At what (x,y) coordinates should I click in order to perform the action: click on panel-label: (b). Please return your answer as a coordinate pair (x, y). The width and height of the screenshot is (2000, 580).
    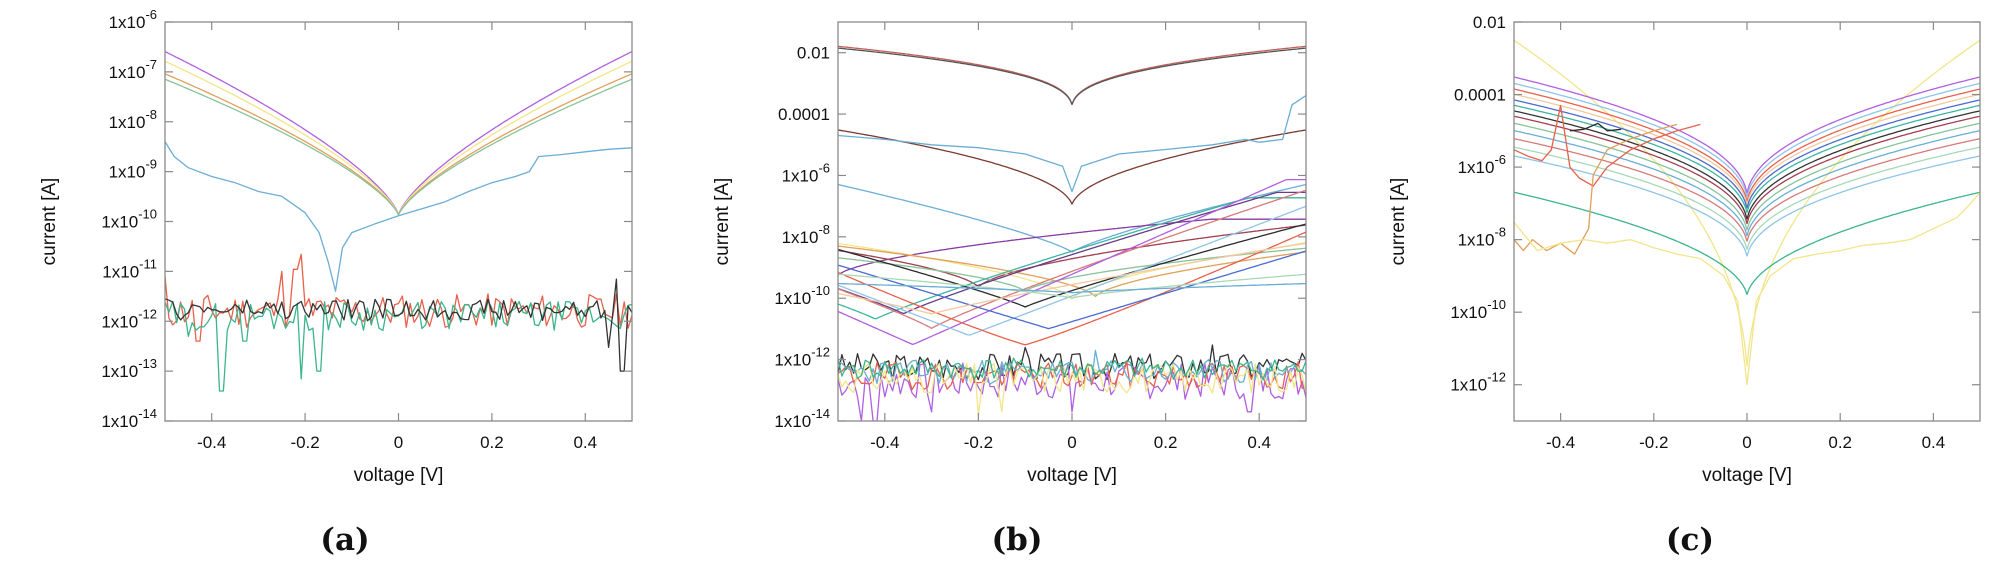
    Looking at the image, I should click on (1016, 540).